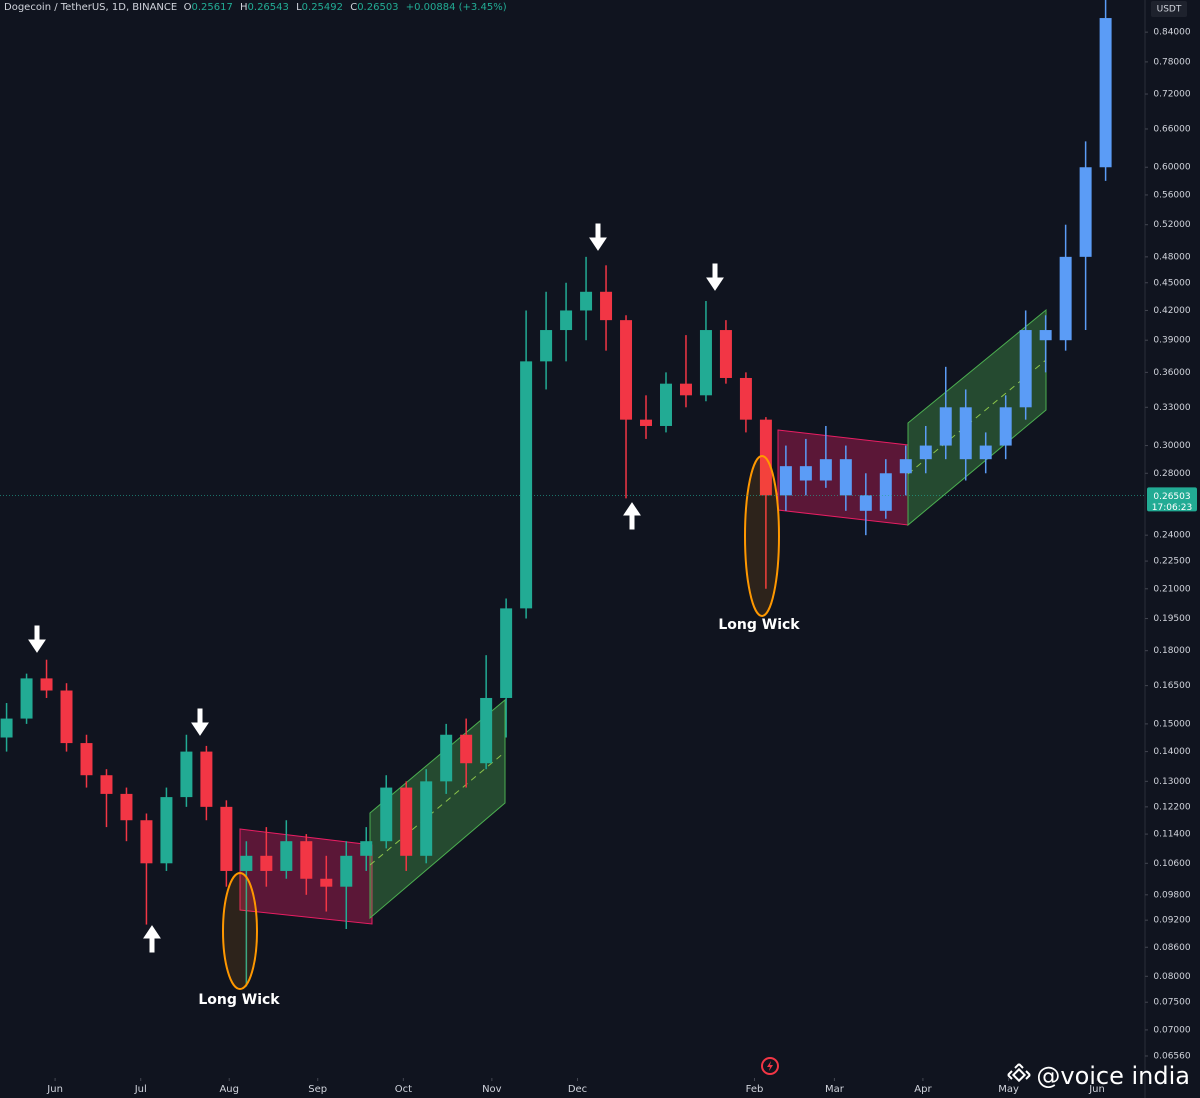  What do you see at coordinates (229, 1089) in the screenshot?
I see `x-tick-label: Aug` at bounding box center [229, 1089].